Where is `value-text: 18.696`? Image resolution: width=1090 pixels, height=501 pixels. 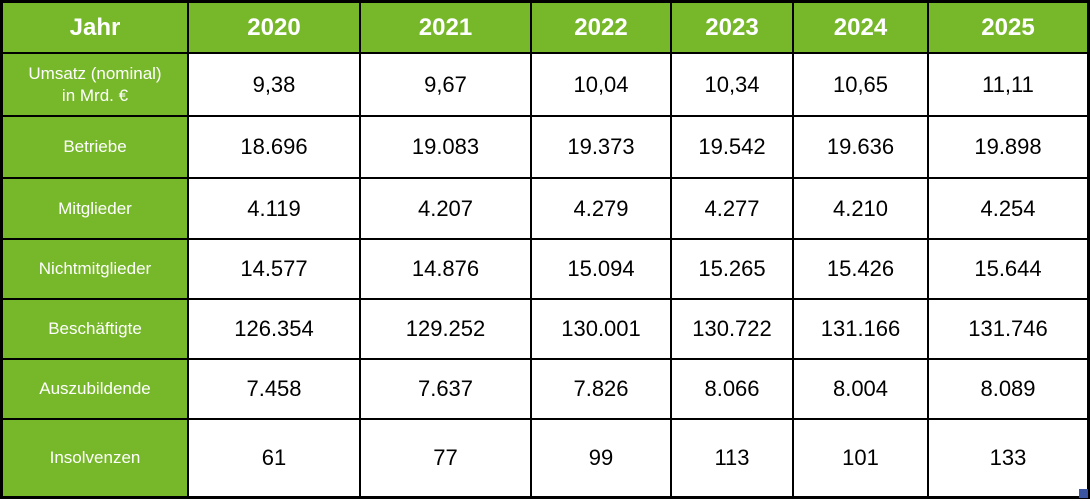
value-text: 18.696 is located at coordinates (274, 146).